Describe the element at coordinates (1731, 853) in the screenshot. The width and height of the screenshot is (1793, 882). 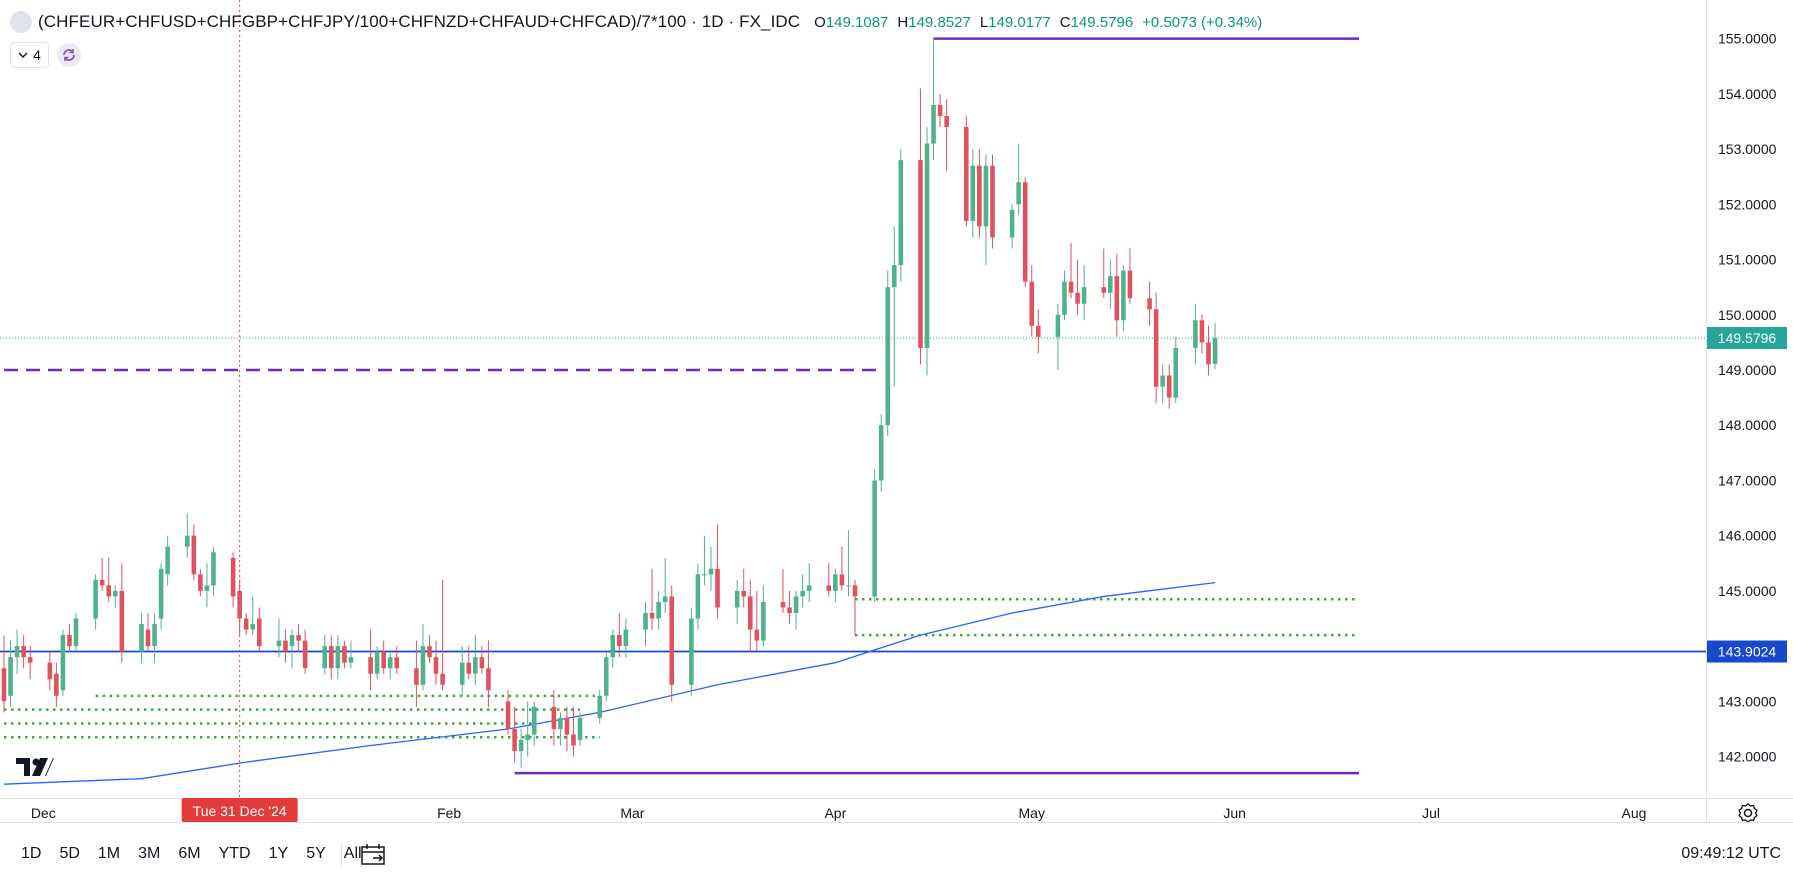
I see `utc-clock: 09:49:12 UTC` at that location.